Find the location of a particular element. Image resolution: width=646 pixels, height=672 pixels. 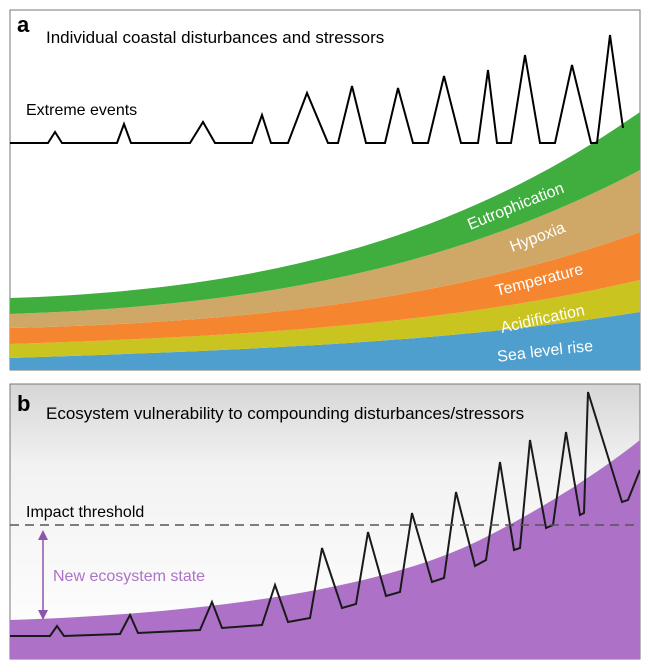

impact-threshold-label: Impact threshold is located at coordinates (85, 512).